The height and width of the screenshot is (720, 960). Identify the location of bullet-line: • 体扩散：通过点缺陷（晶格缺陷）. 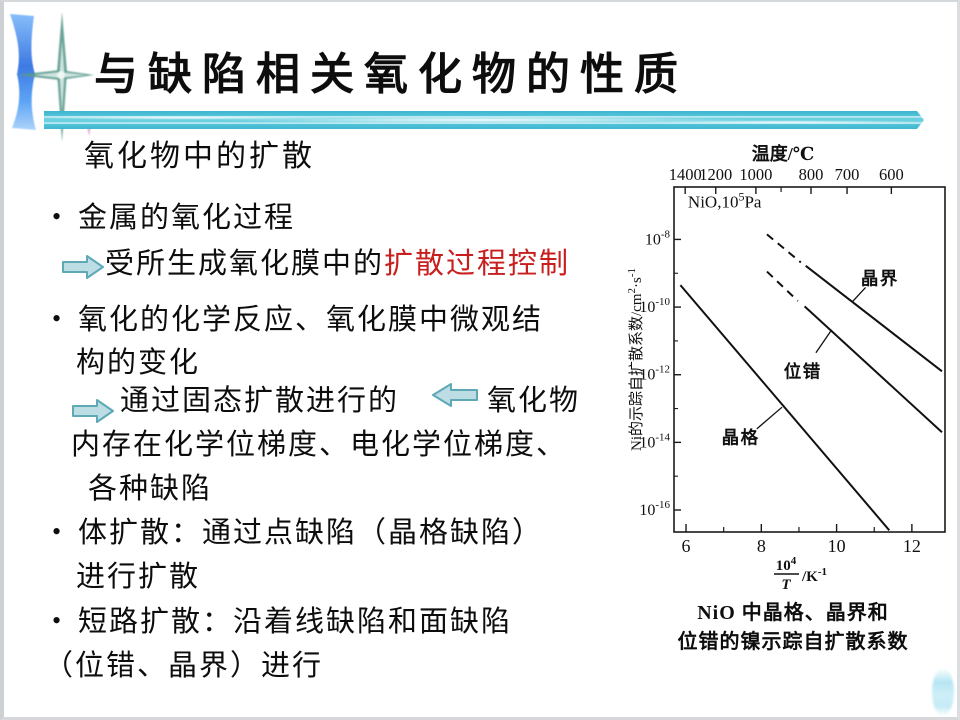
(297, 529).